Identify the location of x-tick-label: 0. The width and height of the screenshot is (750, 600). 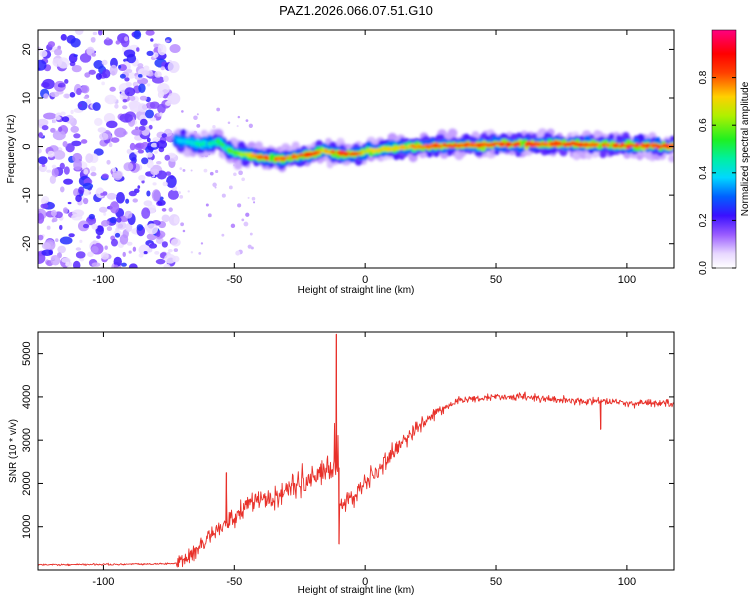
(365, 582).